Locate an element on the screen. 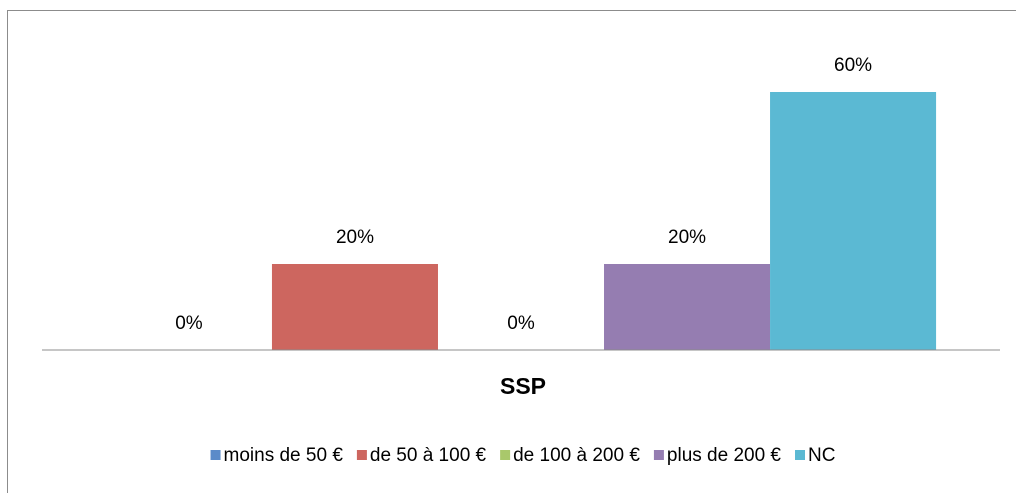 The height and width of the screenshot is (493, 1016). legend-label: moins de 50 € is located at coordinates (284, 455).